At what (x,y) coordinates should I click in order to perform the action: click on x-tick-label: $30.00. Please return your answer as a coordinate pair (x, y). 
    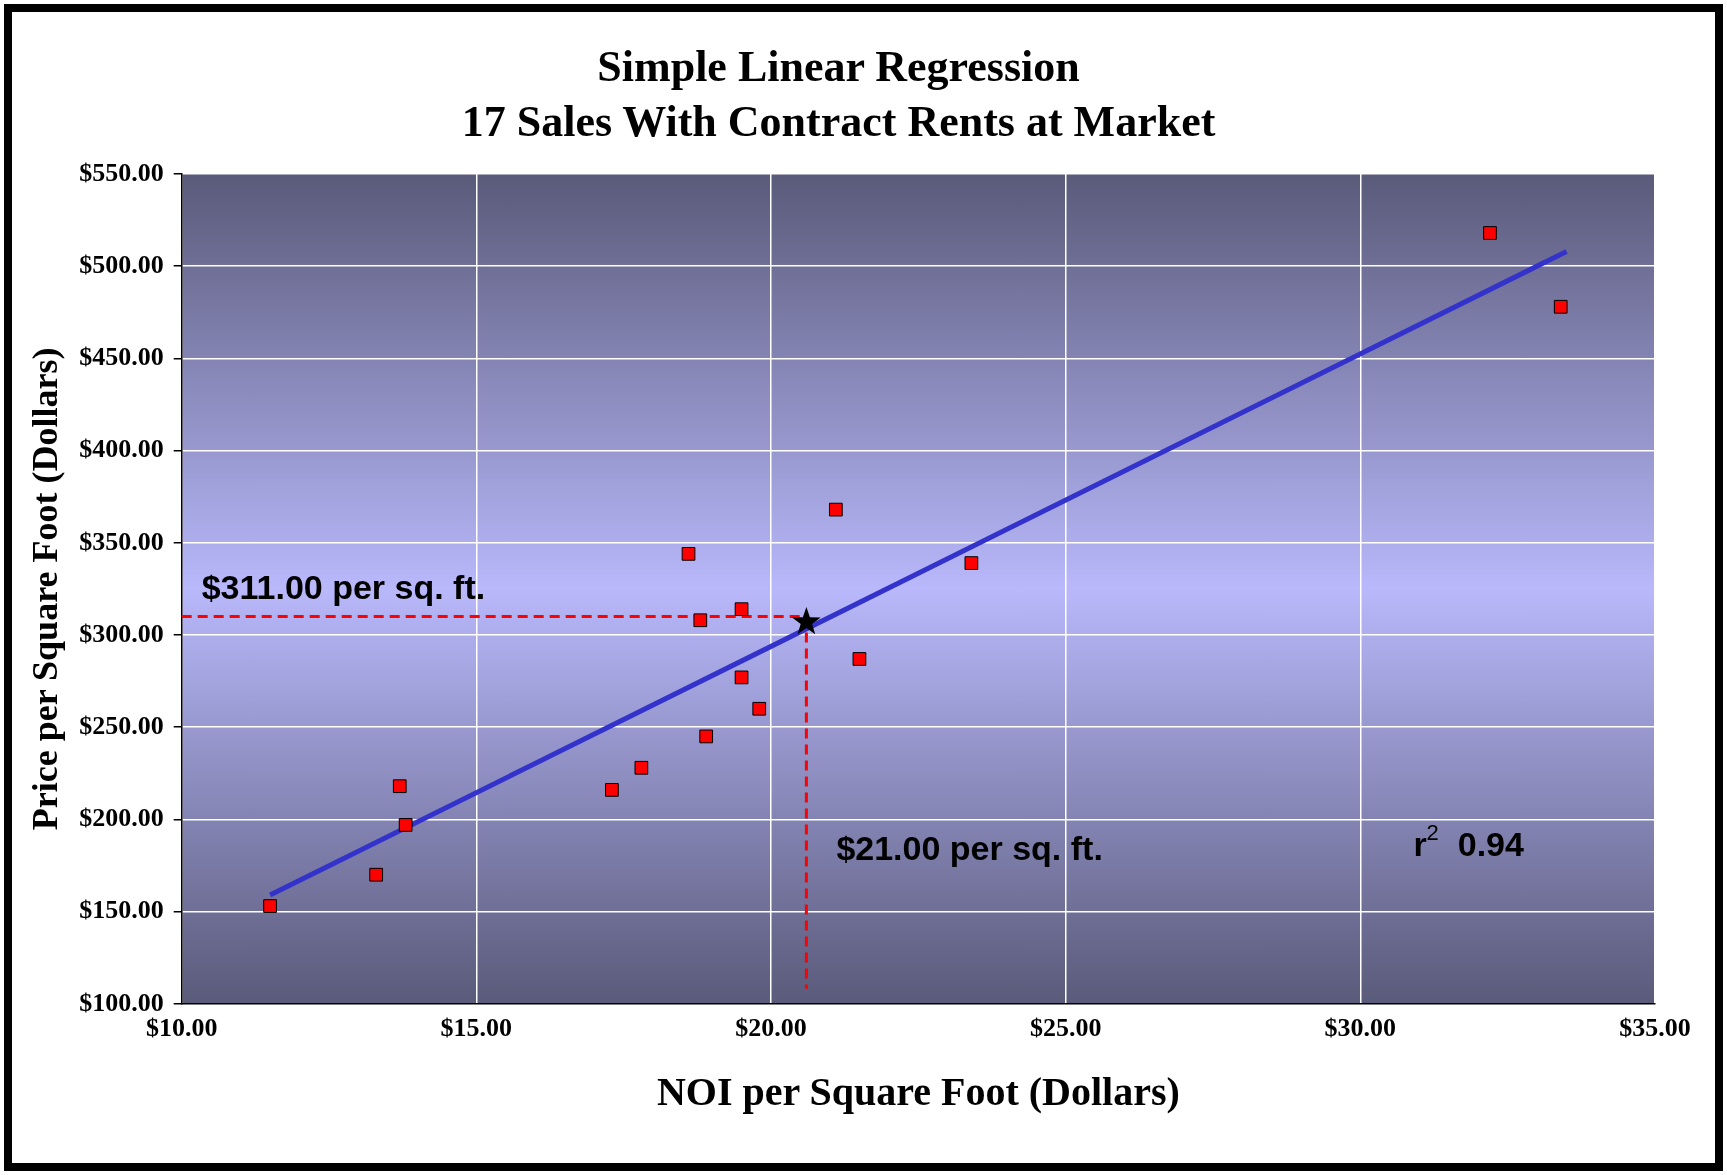
    Looking at the image, I should click on (1360, 1028).